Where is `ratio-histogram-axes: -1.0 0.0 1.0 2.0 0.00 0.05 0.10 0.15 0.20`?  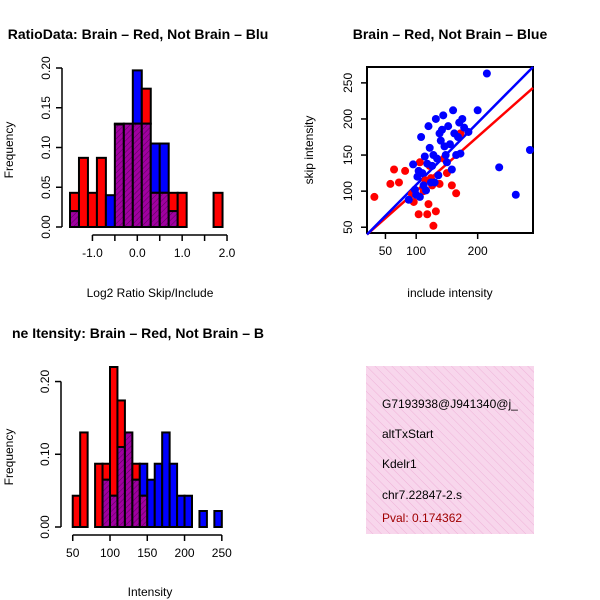
ratio-histogram-axes: -1.0 0.0 1.0 2.0 0.00 0.05 0.10 0.15 0.20 is located at coordinates (137, 158).